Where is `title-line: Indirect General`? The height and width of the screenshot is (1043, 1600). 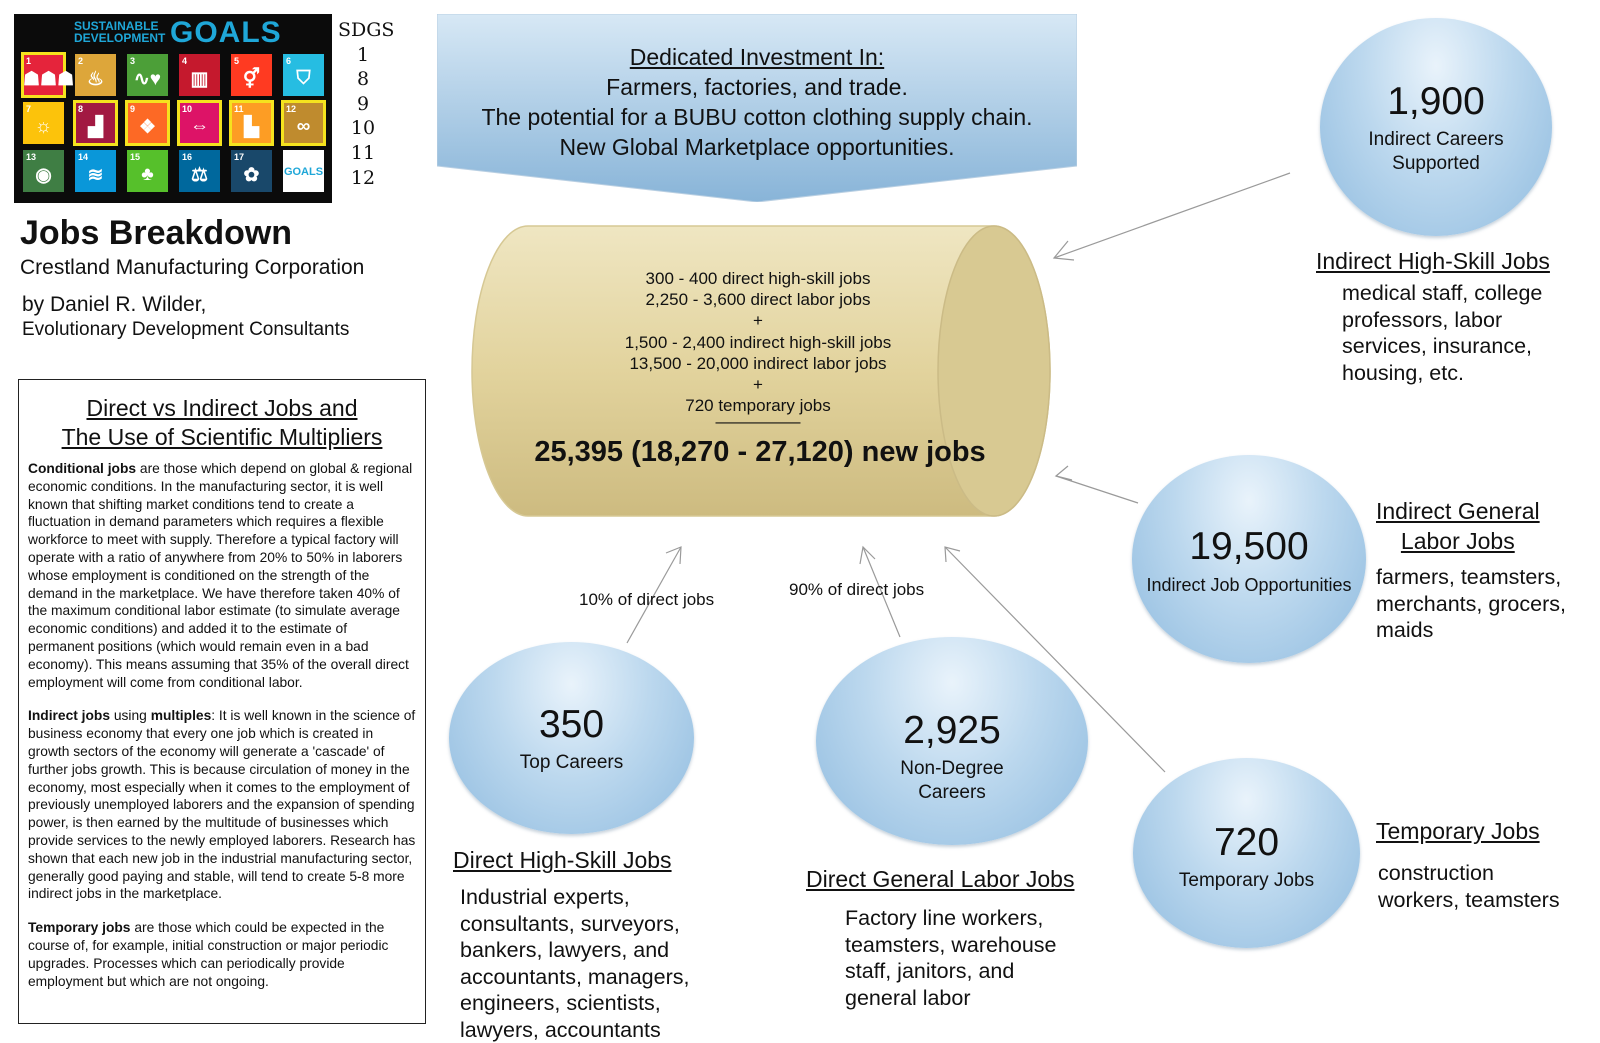
title-line: Indirect General is located at coordinates (1458, 511).